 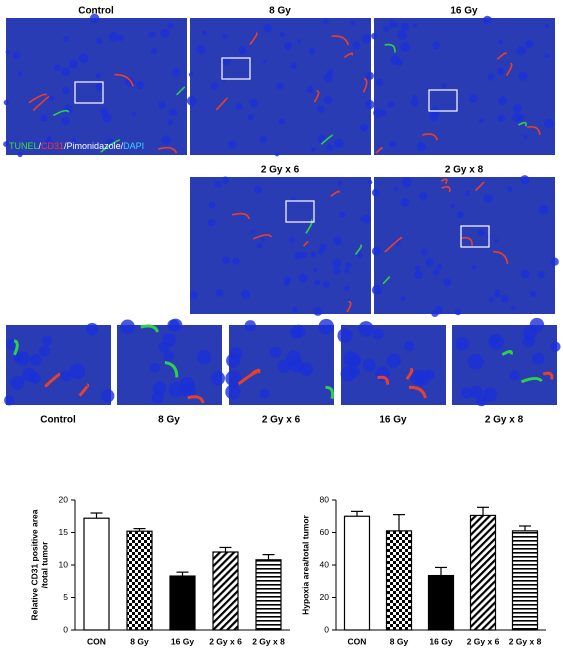 I want to click on x-tick-label: 8 Gy, so click(x=399, y=641).